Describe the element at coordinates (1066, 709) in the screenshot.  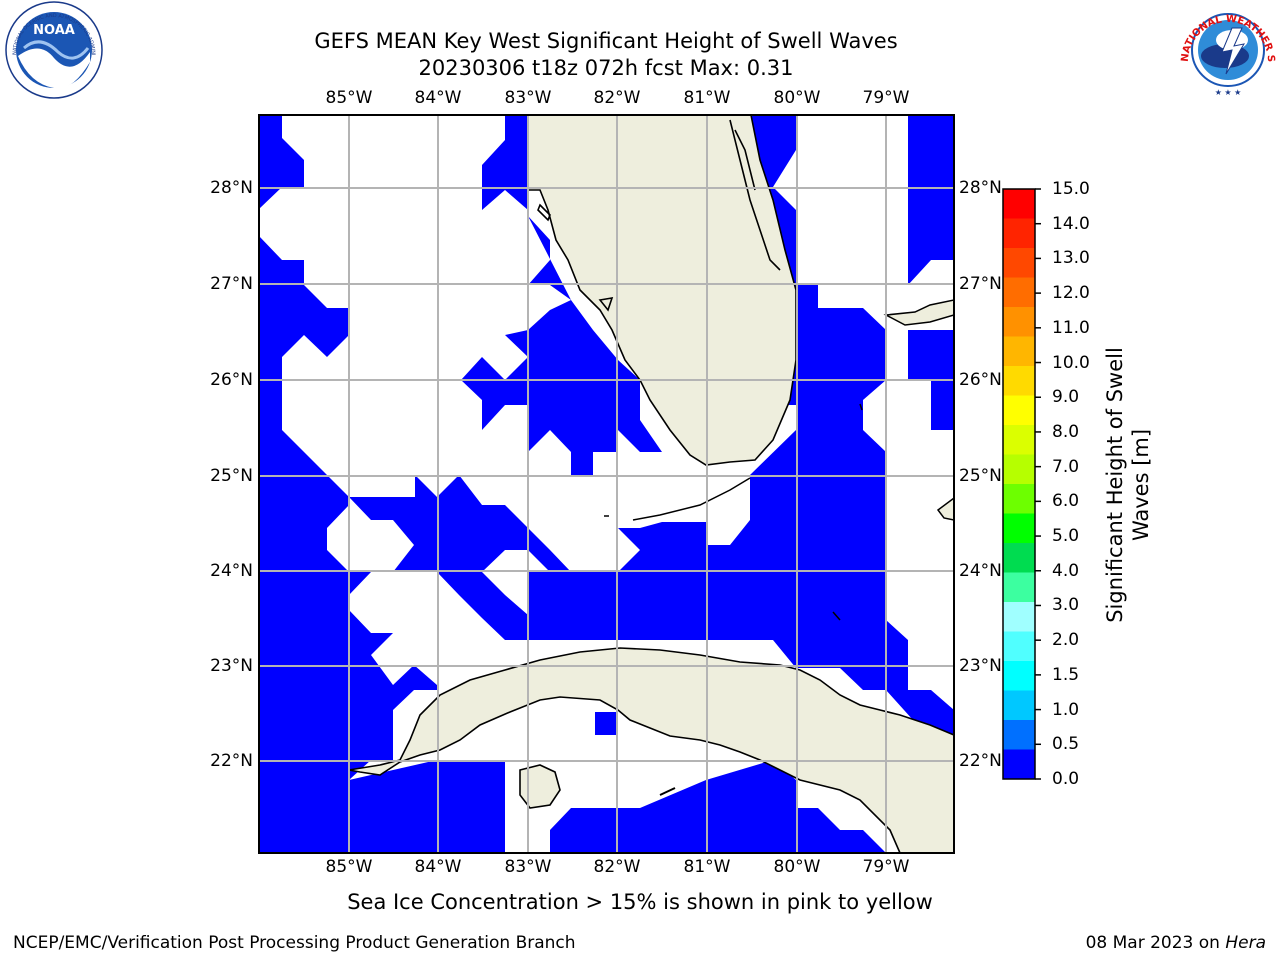
I see `colorbar-tick-label: 1.0` at that location.